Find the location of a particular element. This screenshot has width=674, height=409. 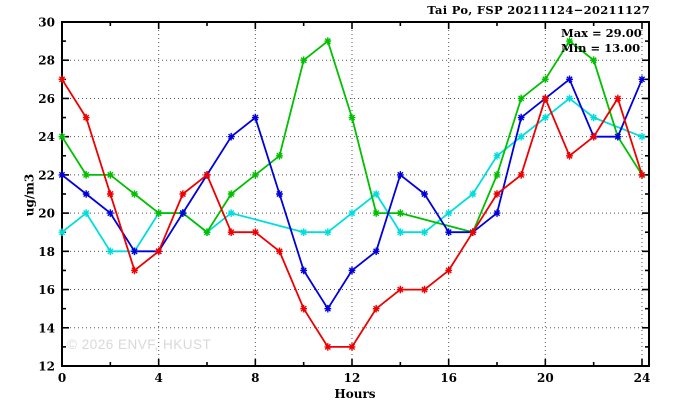

y-tick-label: 18 is located at coordinates (46, 252).